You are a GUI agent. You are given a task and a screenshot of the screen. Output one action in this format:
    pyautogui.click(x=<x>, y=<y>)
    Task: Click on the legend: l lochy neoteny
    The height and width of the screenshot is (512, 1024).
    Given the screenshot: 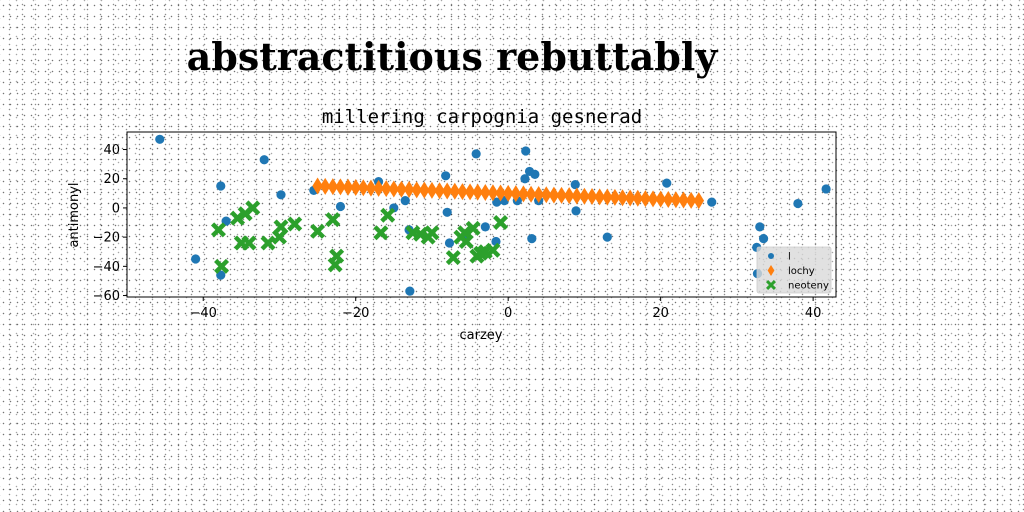 What is the action you would take?
    pyautogui.click(x=794, y=270)
    